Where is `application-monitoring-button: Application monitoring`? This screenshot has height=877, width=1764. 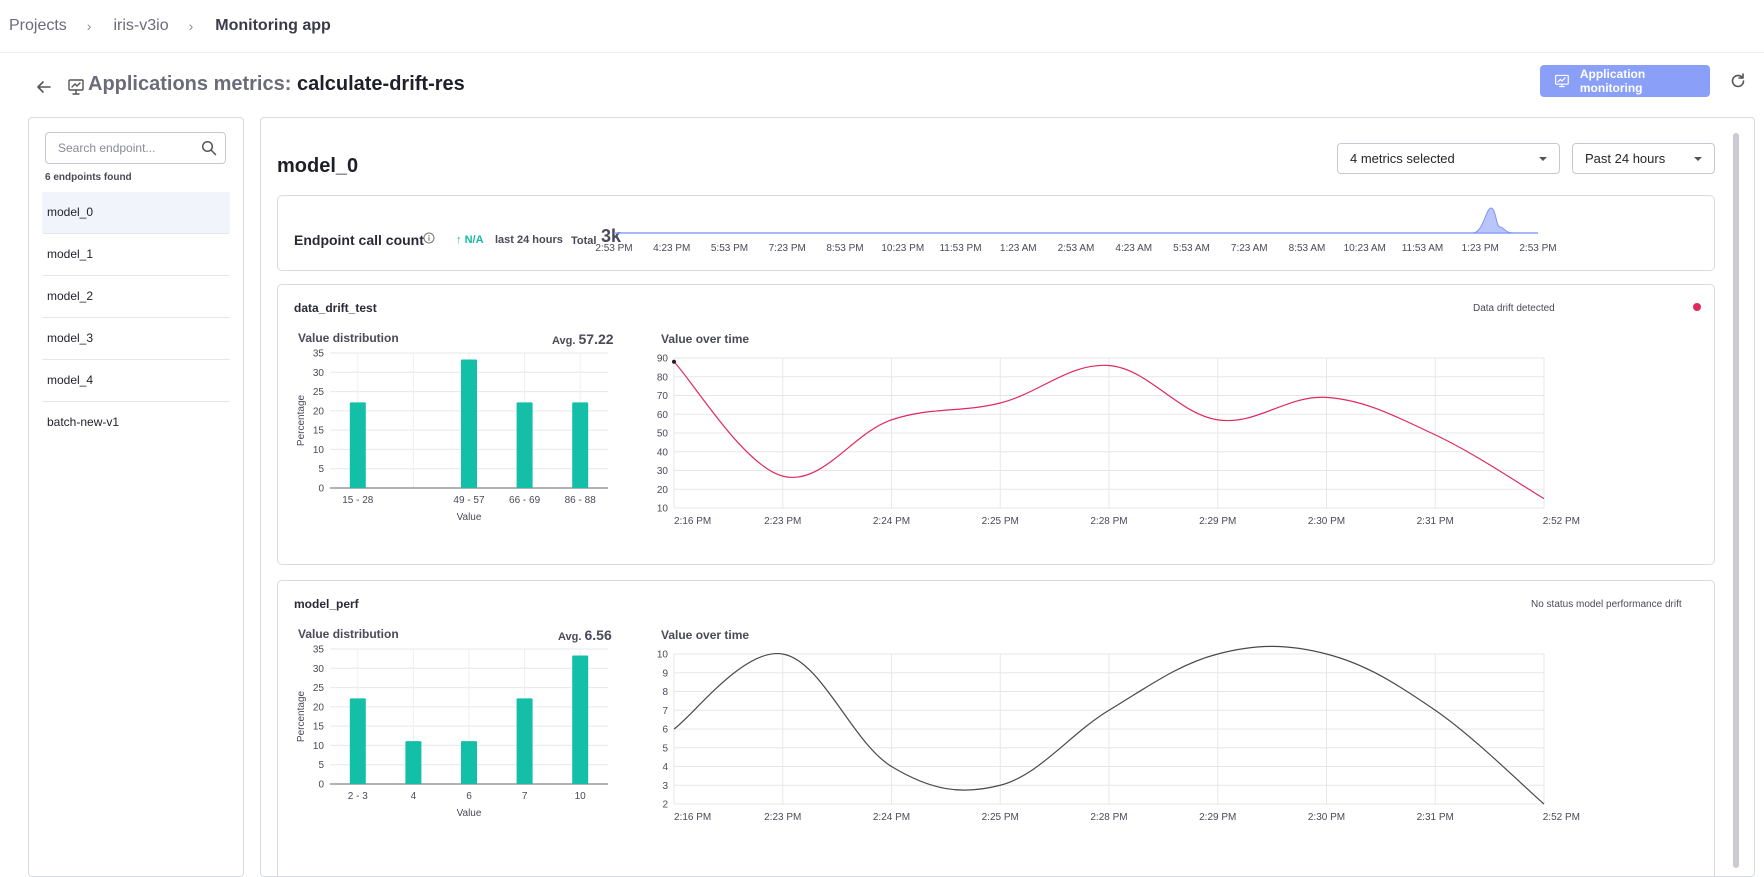 application-monitoring-button: Application monitoring is located at coordinates (1625, 81).